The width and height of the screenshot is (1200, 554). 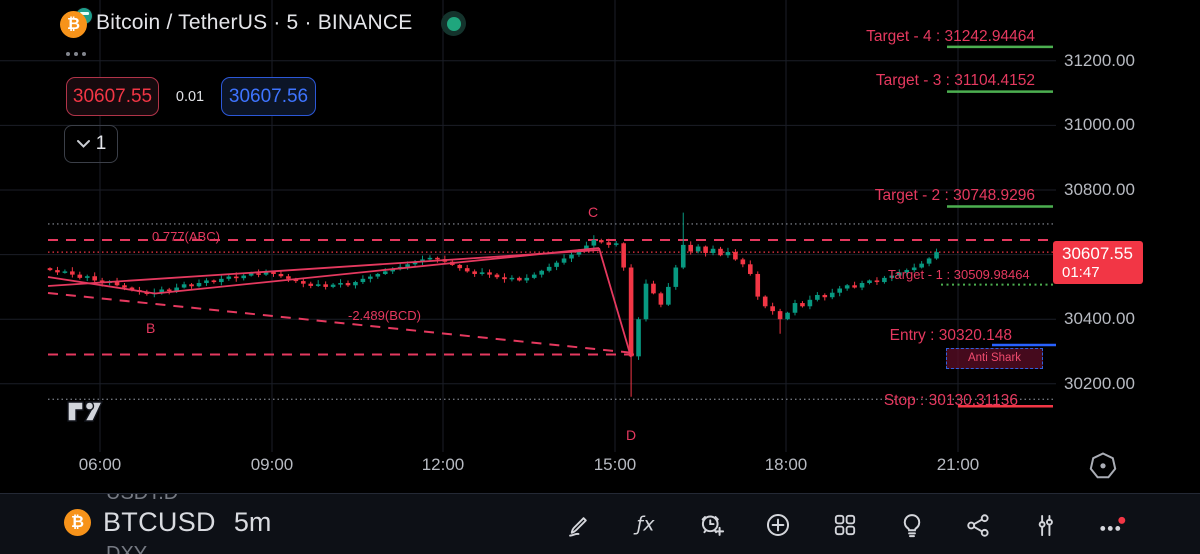 I want to click on ideas-bulb-icon, so click(x=911, y=525).